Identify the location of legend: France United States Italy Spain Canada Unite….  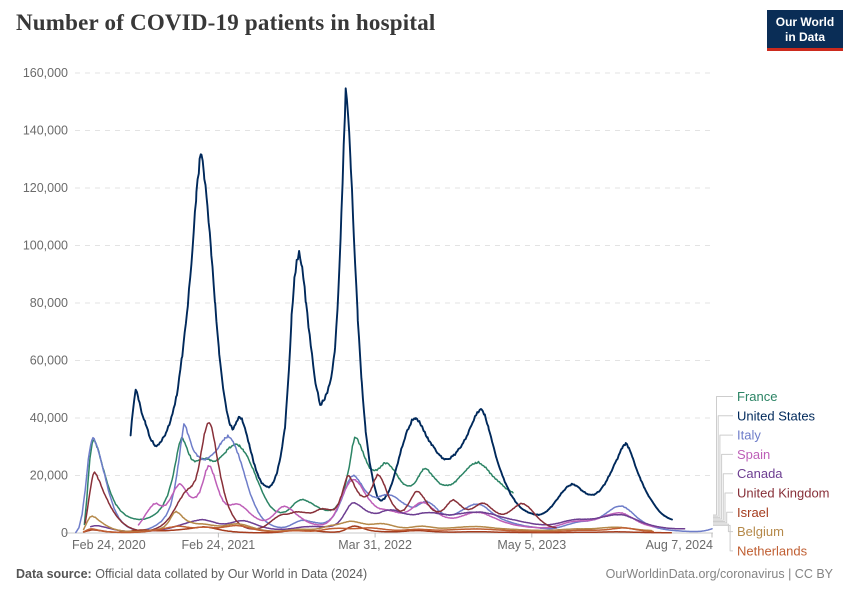
(783, 473).